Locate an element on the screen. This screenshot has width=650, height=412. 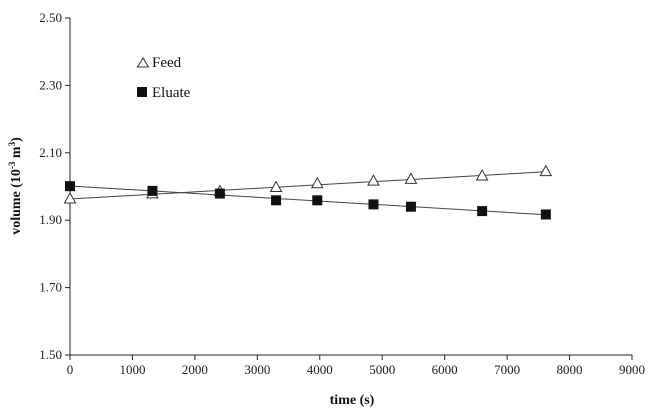
x-tick-label: 0 is located at coordinates (70, 369).